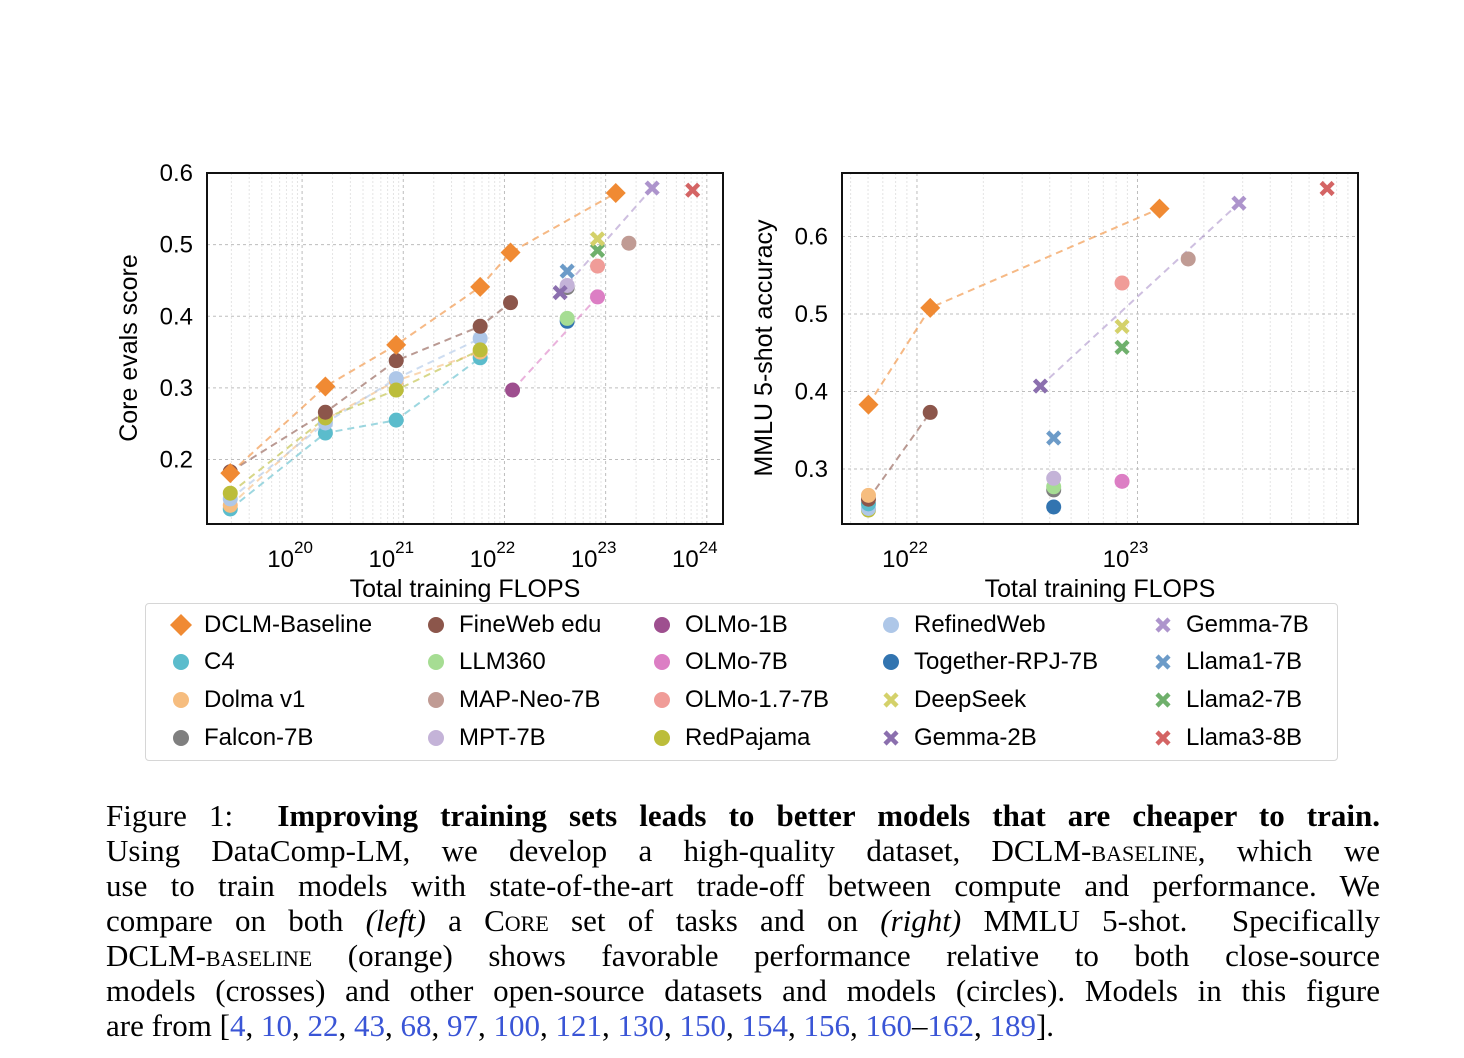 The height and width of the screenshot is (1058, 1464). What do you see at coordinates (176, 388) in the screenshot?
I see `y-tick-label: 0.3` at bounding box center [176, 388].